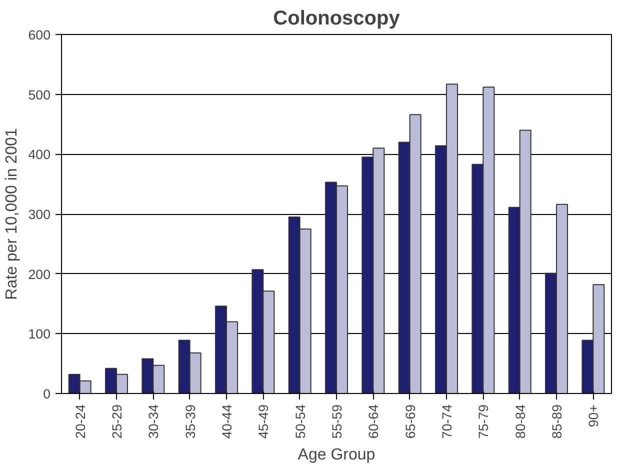  I want to click on y-axis-title: Rate per 10,000 in 2001, so click(11, 214).